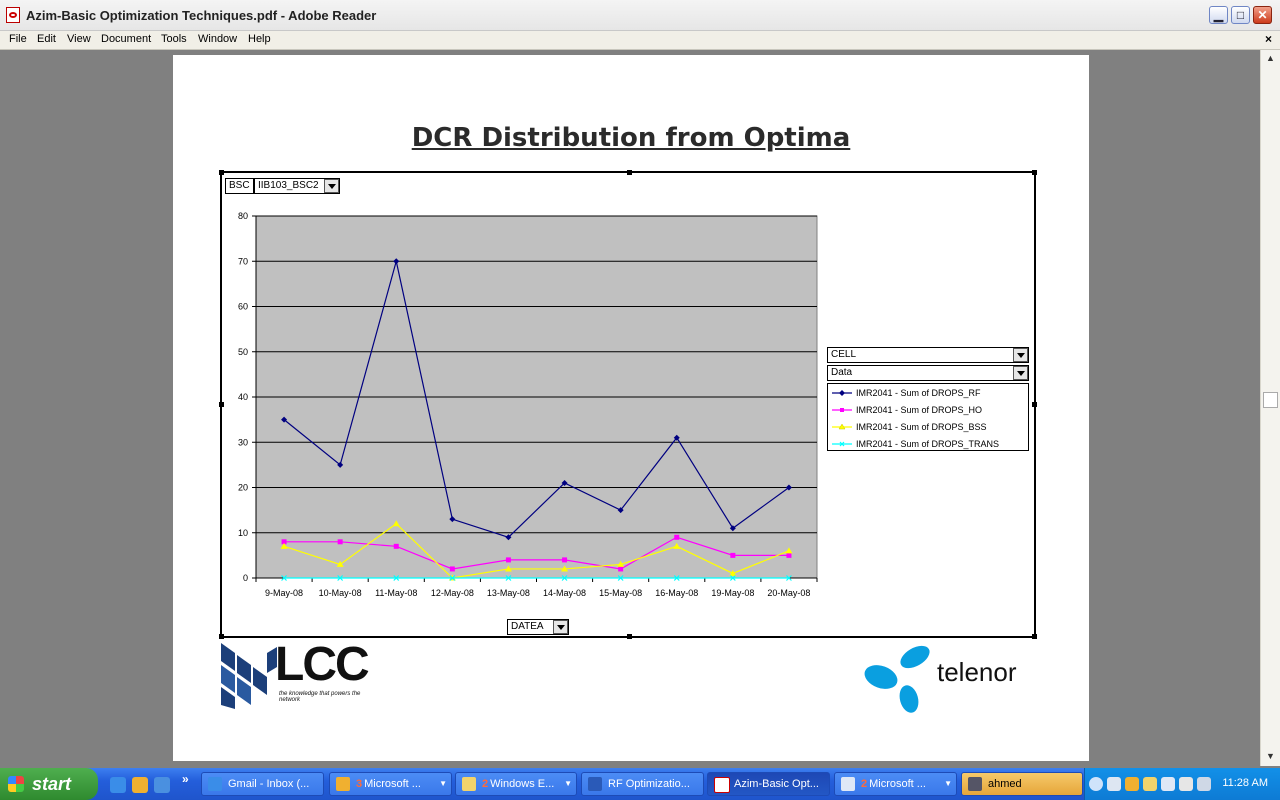 The height and width of the screenshot is (800, 1280). What do you see at coordinates (732, 593) in the screenshot?
I see `x-tick-label: 19-May-08` at bounding box center [732, 593].